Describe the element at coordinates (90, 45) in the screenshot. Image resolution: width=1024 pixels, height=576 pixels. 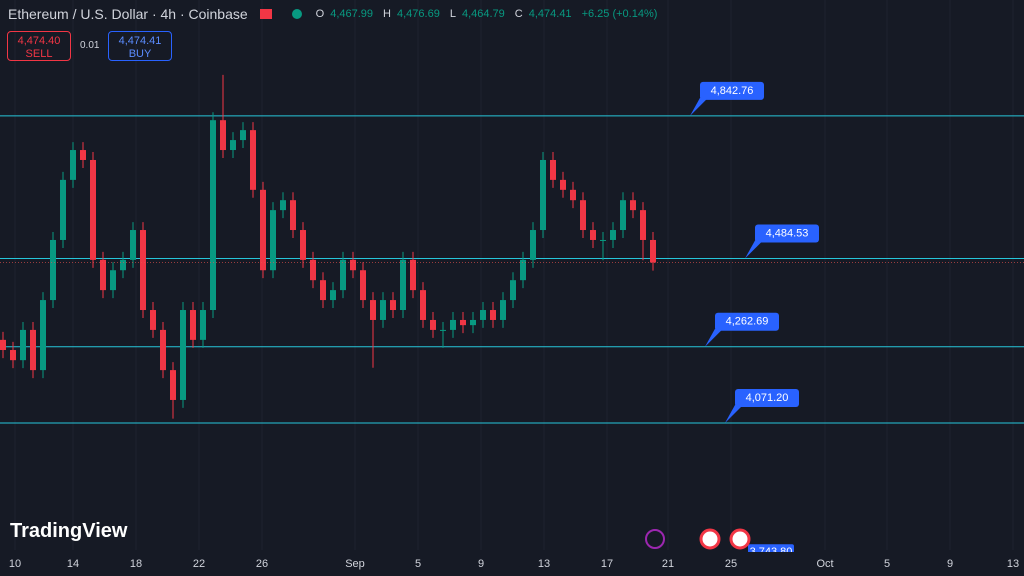
I see `spread: 0.01` at that location.